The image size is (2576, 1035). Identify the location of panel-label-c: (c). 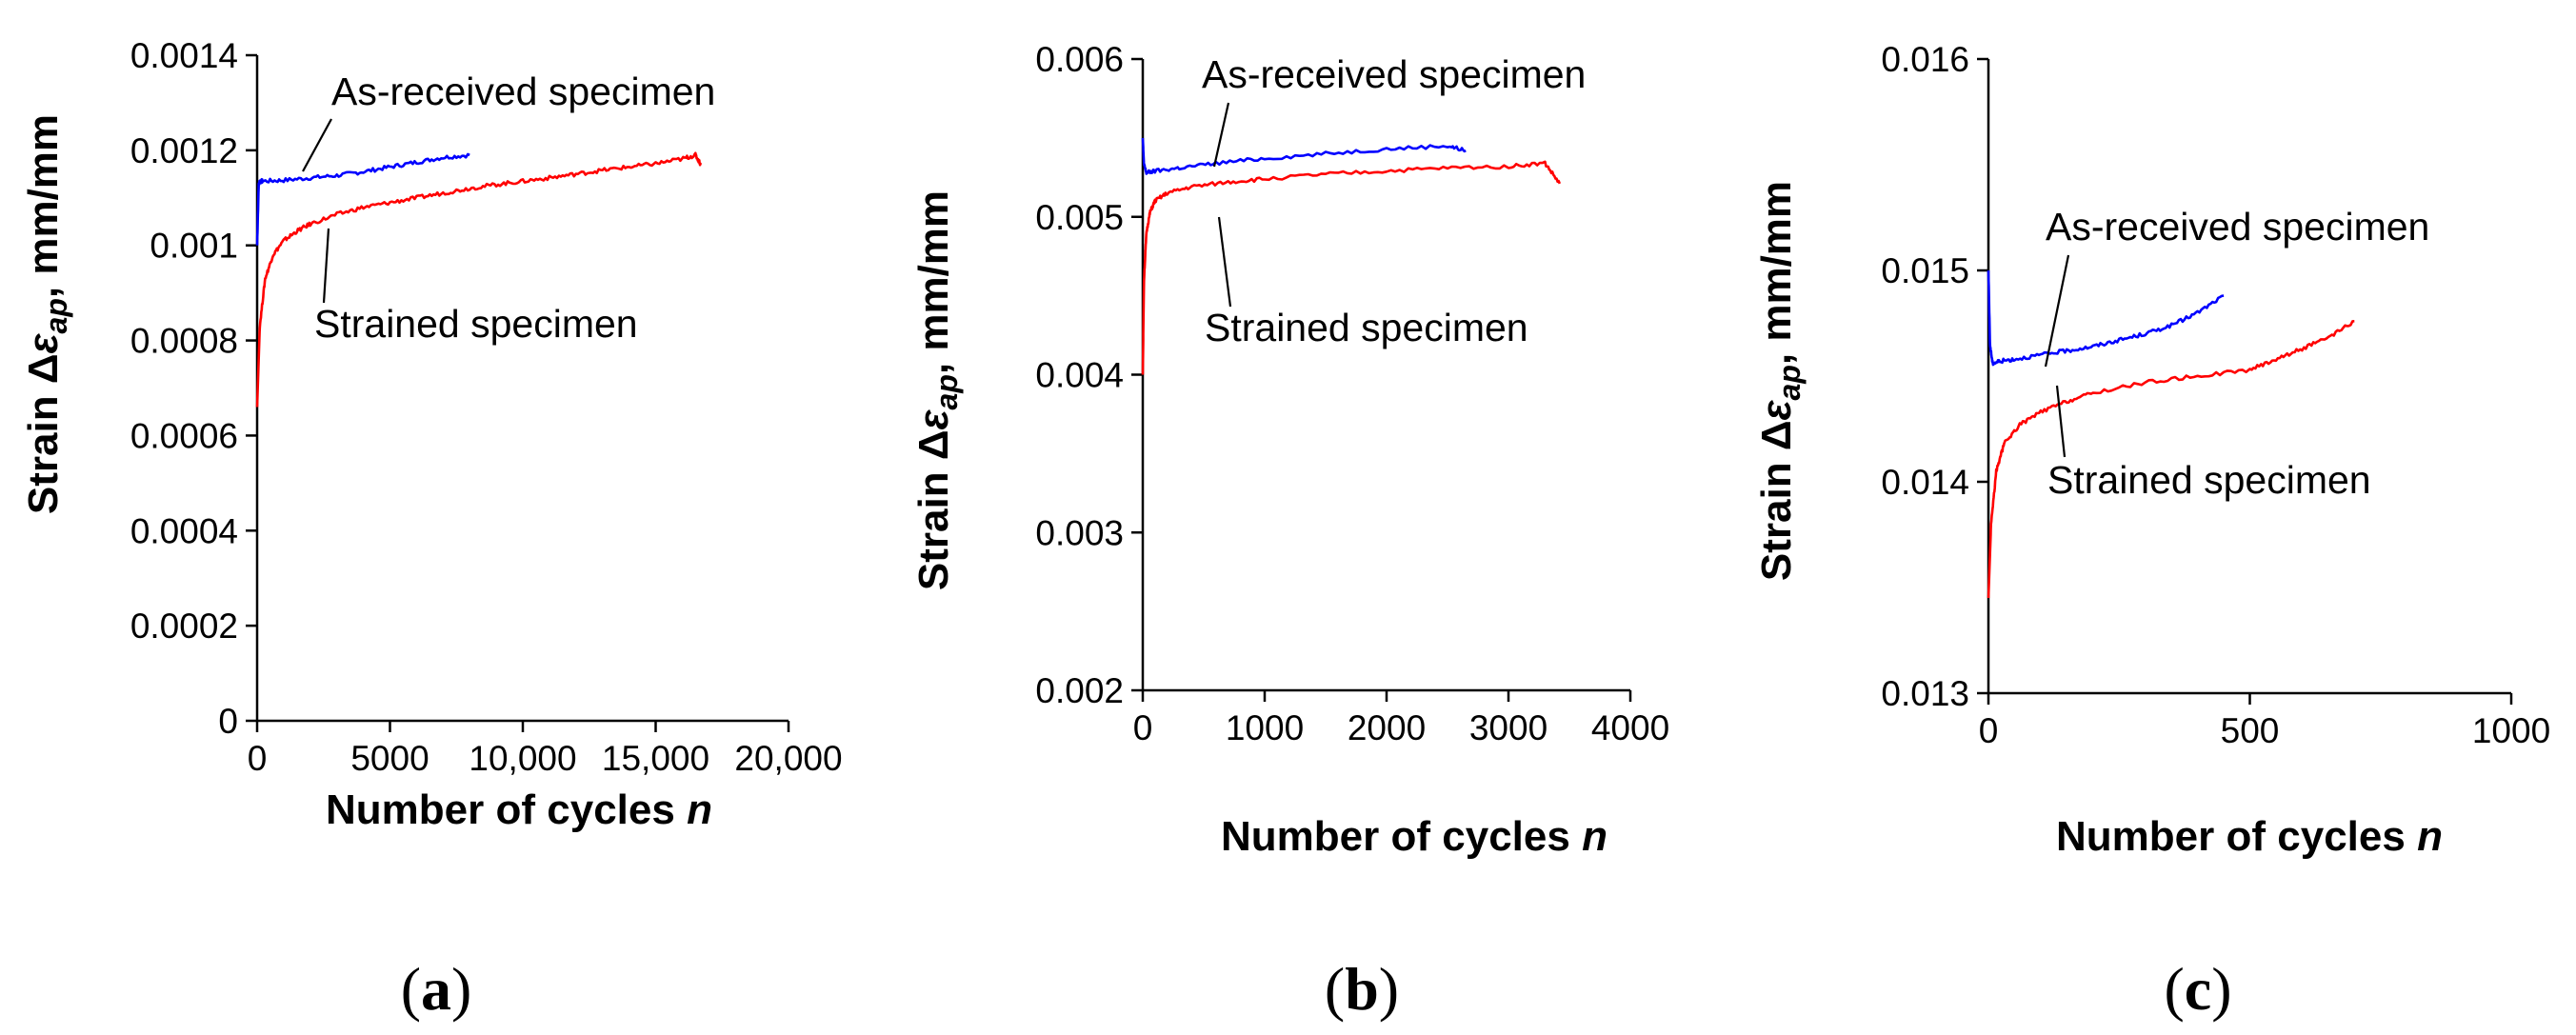
(2198, 989).